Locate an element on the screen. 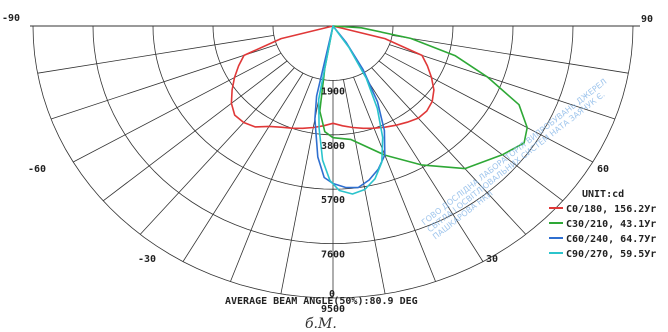 This screenshot has height=332, width=668. radial-tick-label: 1900 is located at coordinates (333, 91).